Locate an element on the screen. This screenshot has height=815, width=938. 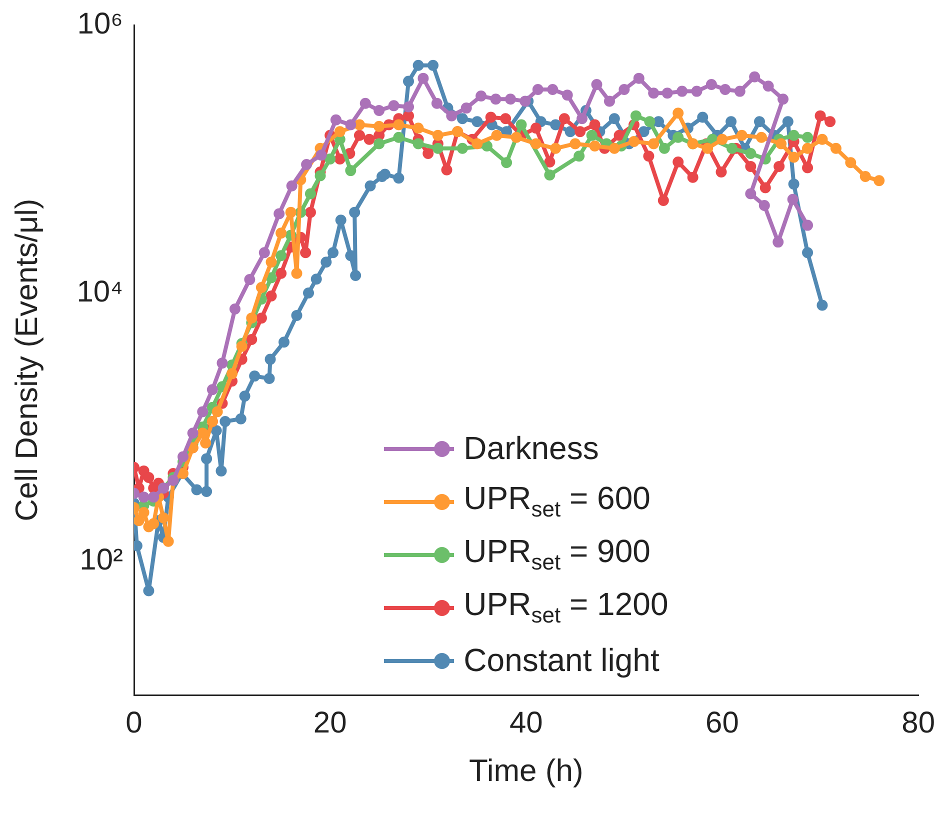
x-axis-title: Time (h) is located at coordinates (526, 770).